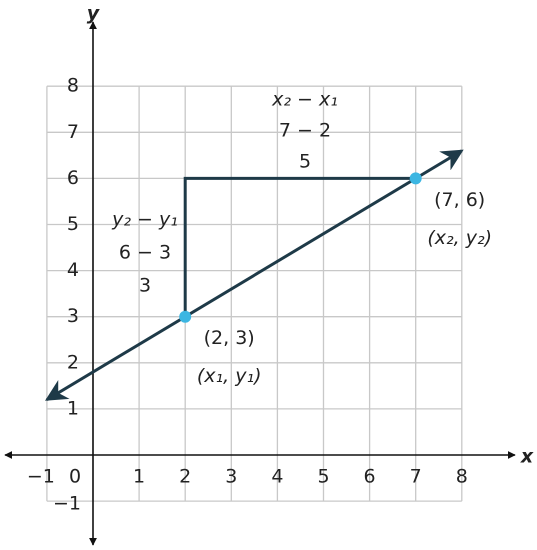  Describe the element at coordinates (73, 178) in the screenshot. I see `y-tick-label: 6` at that location.